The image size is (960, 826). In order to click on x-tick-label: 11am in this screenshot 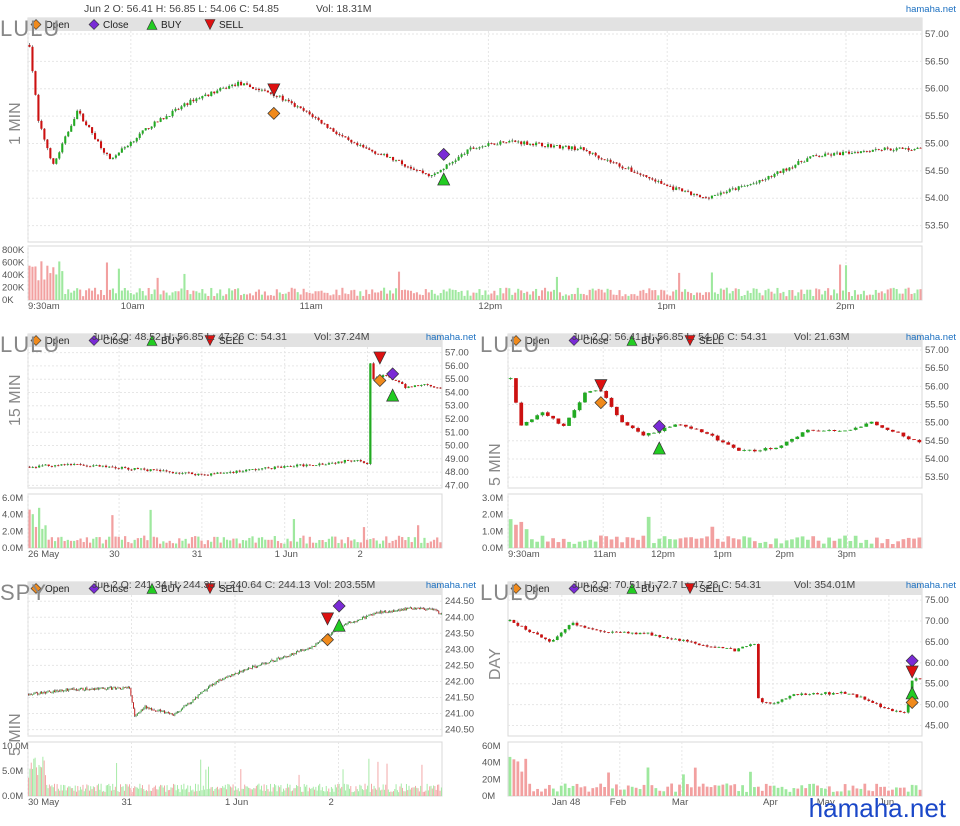, I will do `click(604, 554)`.